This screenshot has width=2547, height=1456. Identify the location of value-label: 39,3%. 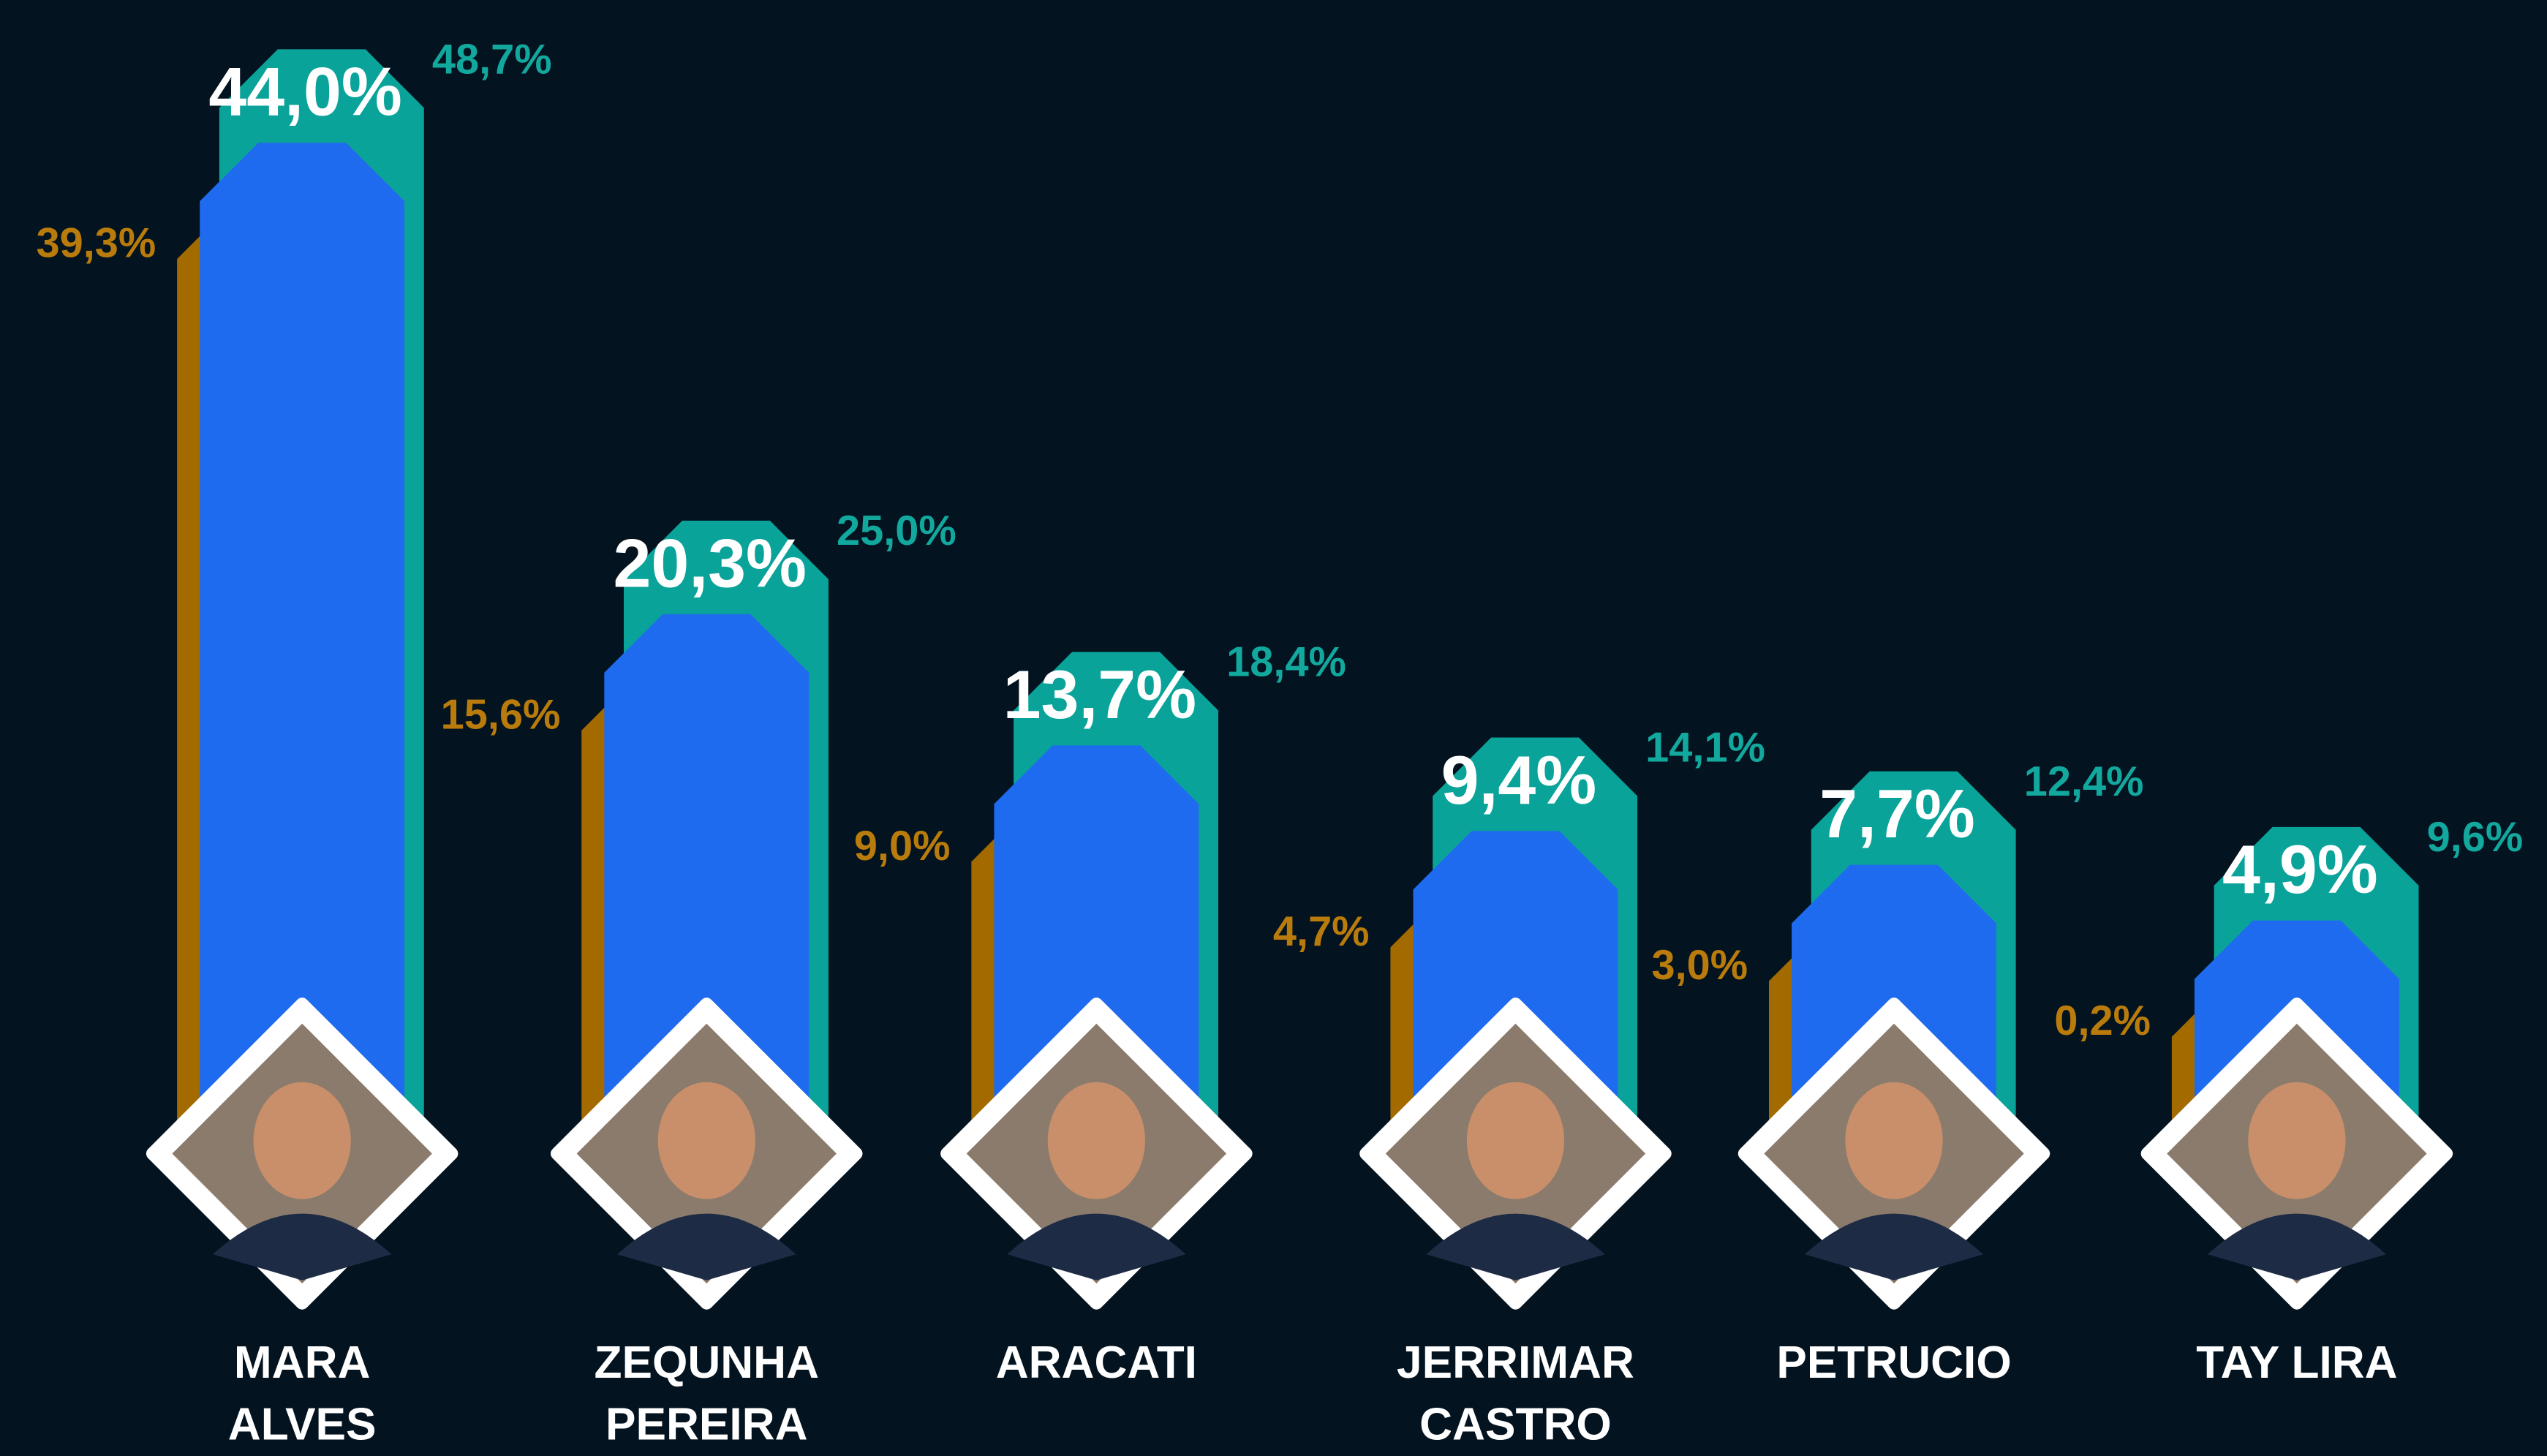
(96, 243).